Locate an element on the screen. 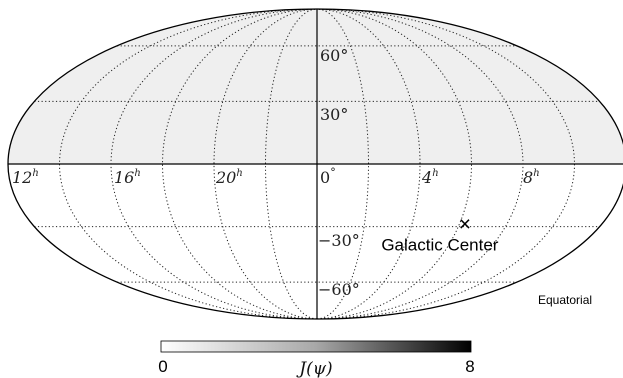  meridian-line is located at coordinates (343, 164).